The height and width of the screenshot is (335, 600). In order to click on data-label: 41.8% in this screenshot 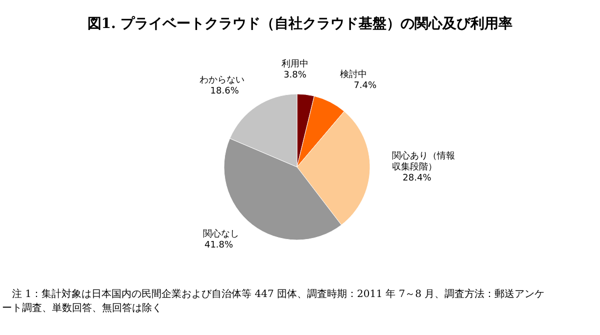, I will do `click(219, 245)`.